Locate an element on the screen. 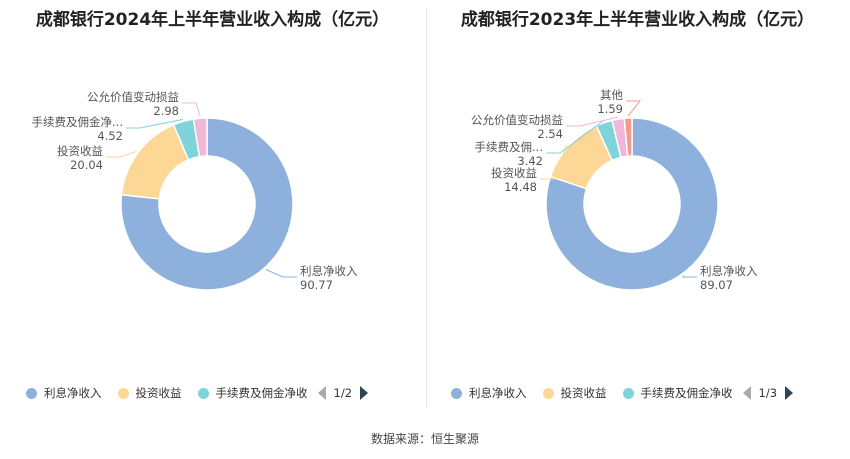  data-source: 数据来源：恒生聚源 is located at coordinates (424, 439).